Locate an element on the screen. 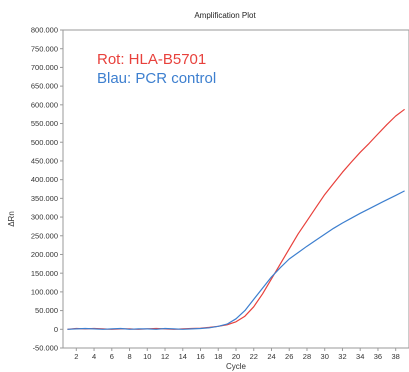 The height and width of the screenshot is (372, 409). y-tick-label: 300.000 is located at coordinates (44, 217).